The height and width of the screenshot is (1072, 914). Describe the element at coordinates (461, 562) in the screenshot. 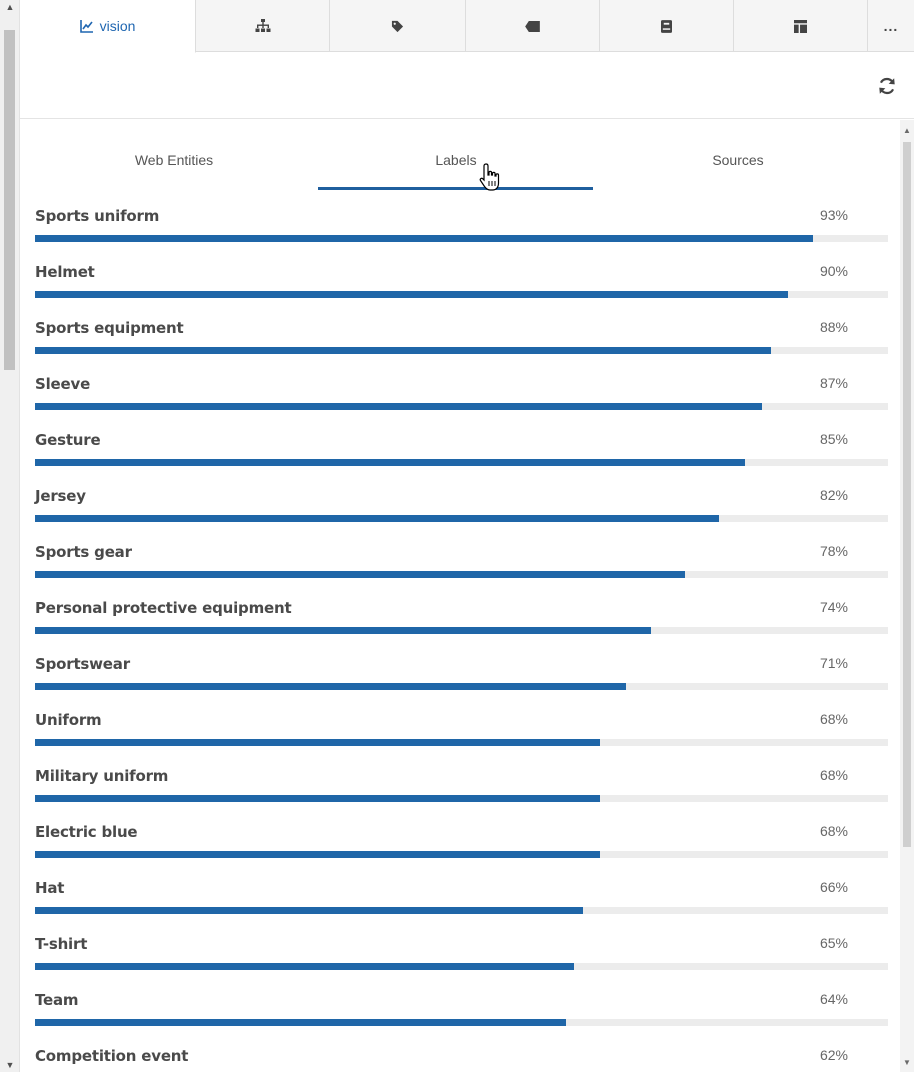

I see `list-item: Sports gear 78%` at that location.